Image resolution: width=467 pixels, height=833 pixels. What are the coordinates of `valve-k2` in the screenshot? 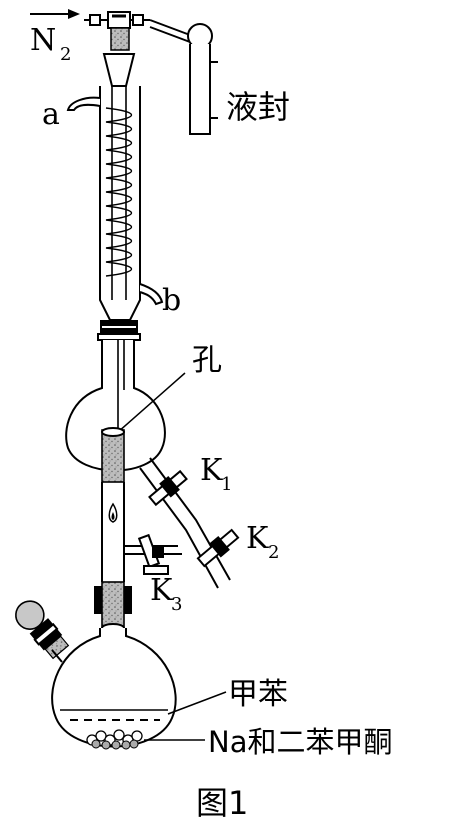 It's located at (218, 548).